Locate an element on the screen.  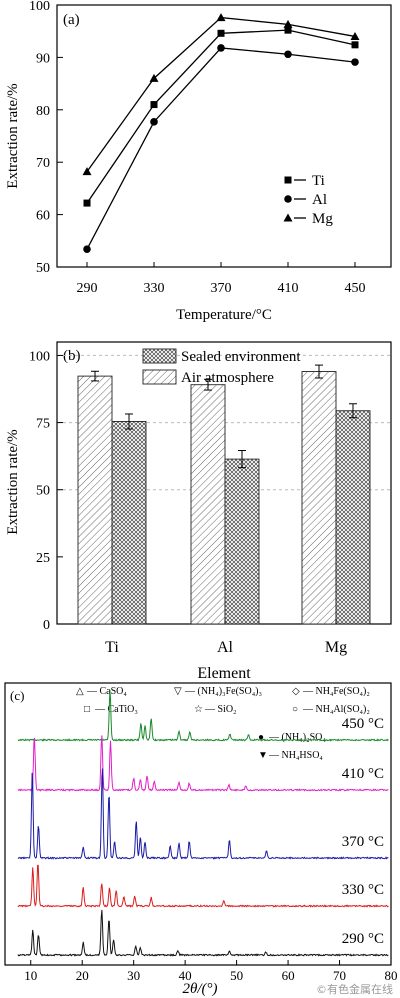
legend-symbol: ▽ is located at coordinates (178, 691).